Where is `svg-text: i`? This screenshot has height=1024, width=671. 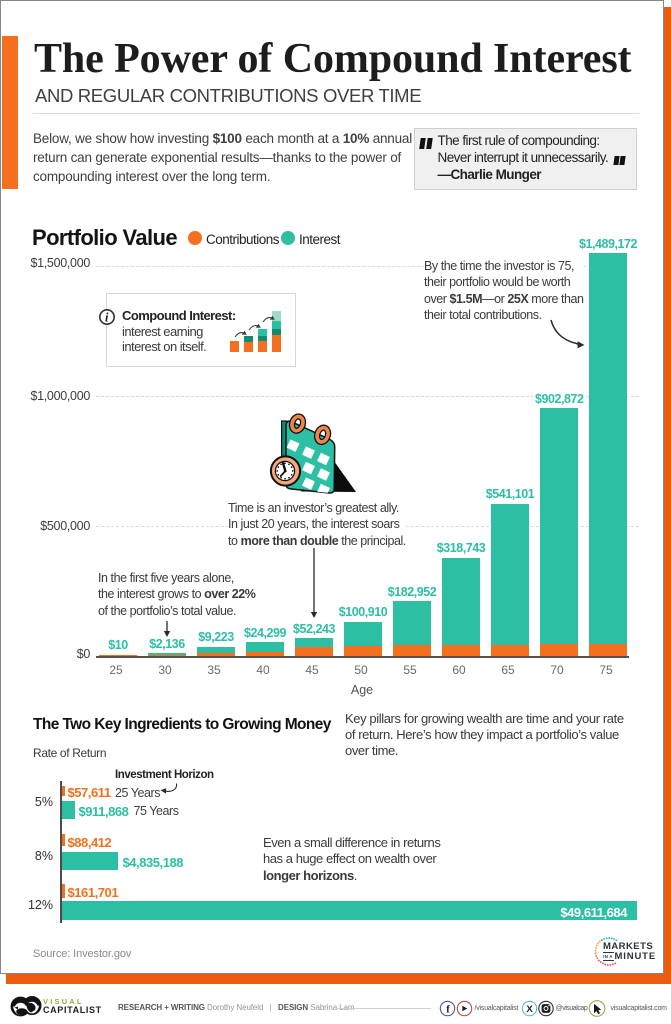
svg-text: i is located at coordinates (107, 318).